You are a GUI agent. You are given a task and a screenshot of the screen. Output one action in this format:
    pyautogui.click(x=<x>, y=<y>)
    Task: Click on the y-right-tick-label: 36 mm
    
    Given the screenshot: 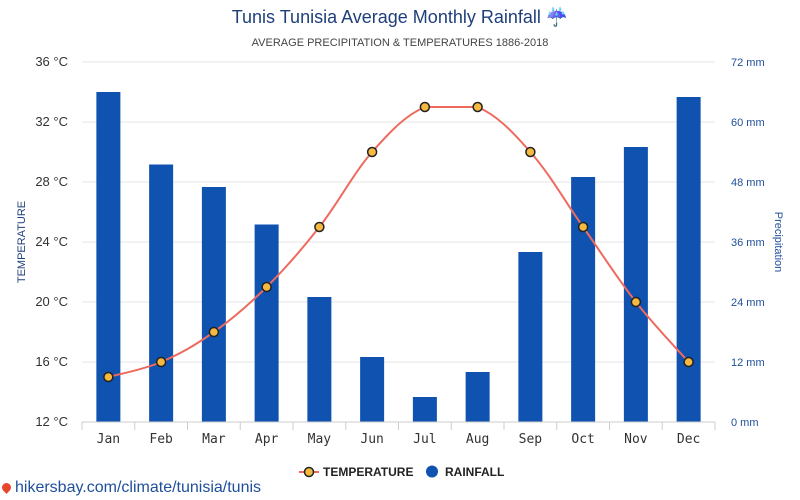 What is the action you would take?
    pyautogui.click(x=748, y=243)
    